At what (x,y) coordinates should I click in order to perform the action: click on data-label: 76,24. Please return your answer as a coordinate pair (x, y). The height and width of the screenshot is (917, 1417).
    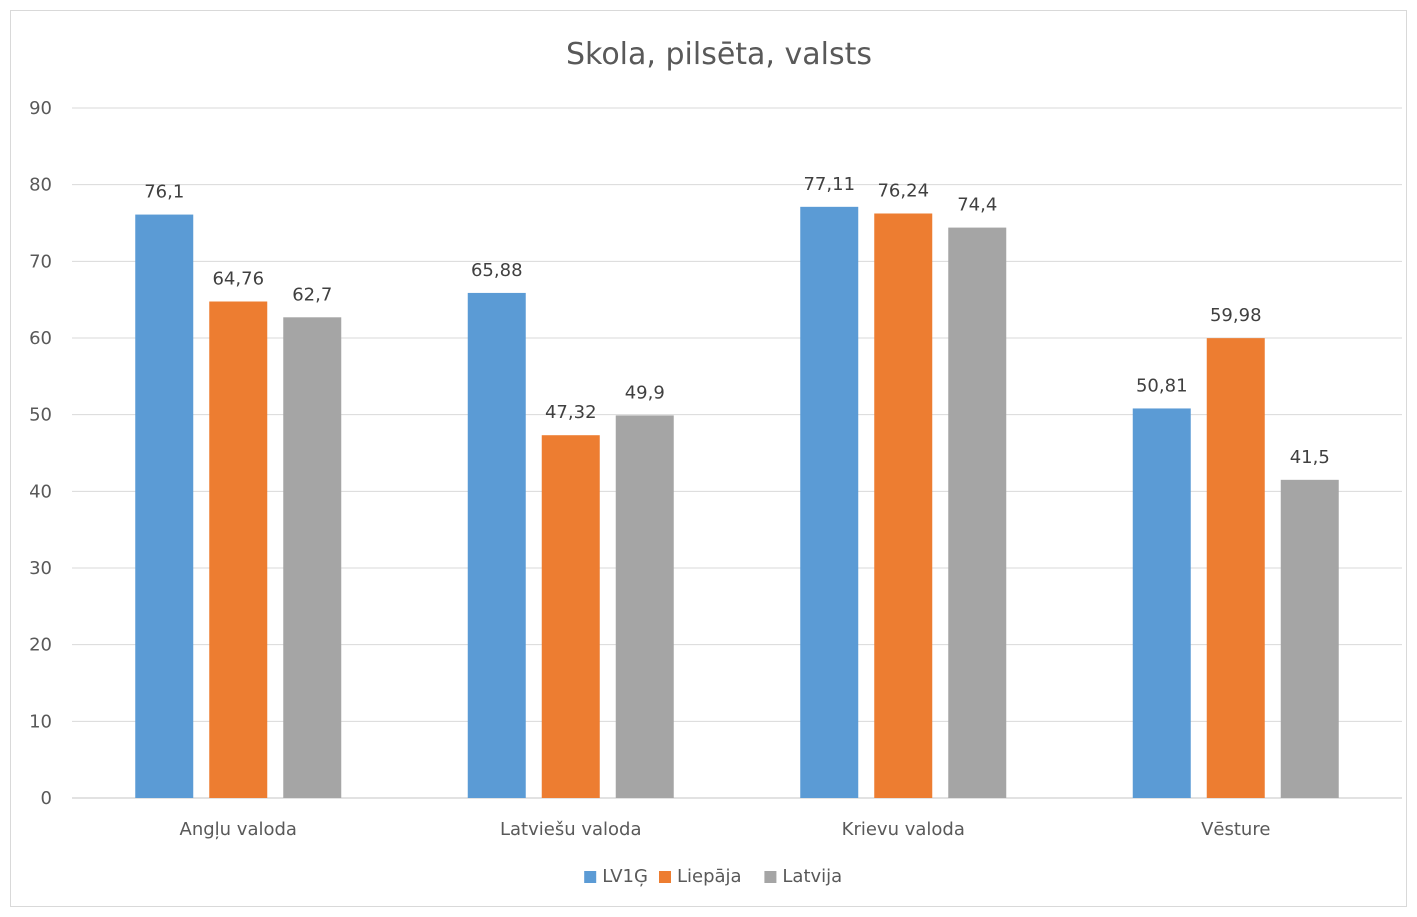
    Looking at the image, I should click on (903, 190).